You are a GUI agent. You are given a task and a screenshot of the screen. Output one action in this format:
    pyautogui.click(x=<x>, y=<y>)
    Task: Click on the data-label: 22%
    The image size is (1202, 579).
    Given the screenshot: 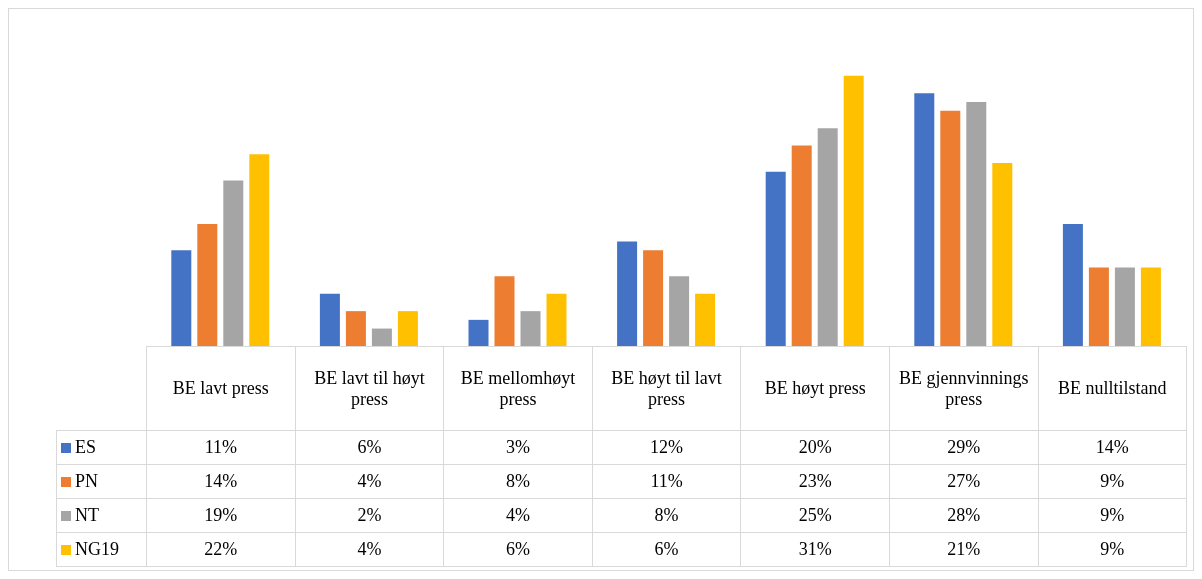 What is the action you would take?
    pyautogui.click(x=221, y=549)
    